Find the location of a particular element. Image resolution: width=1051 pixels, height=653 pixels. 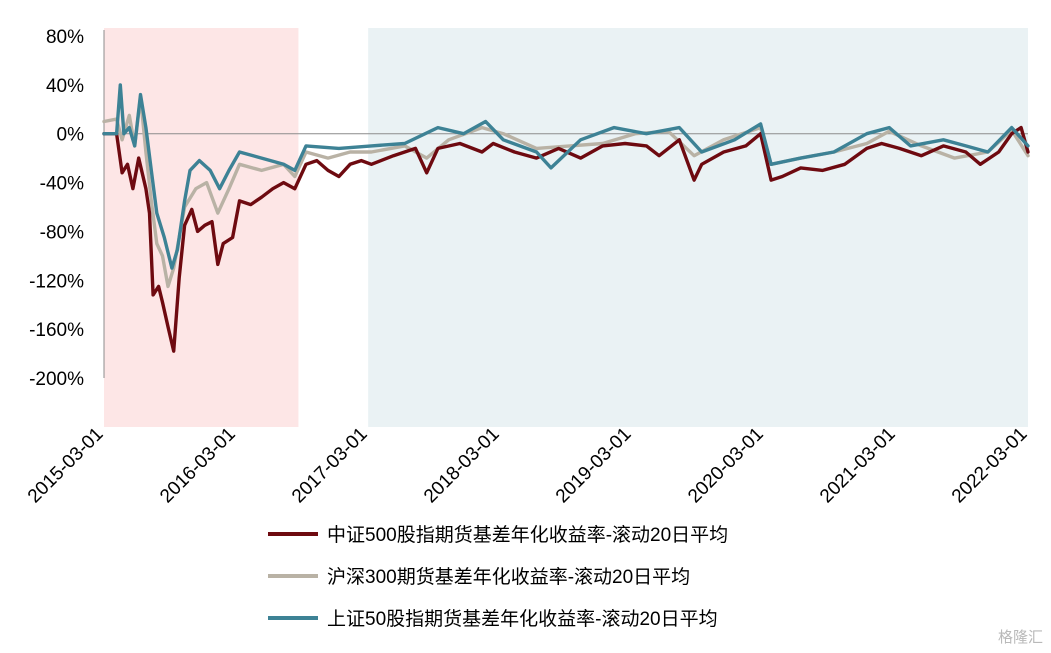

y-tick-labels: 80% 40% 0% -40% -80% -120% -160% -200% is located at coordinates (56, 208).